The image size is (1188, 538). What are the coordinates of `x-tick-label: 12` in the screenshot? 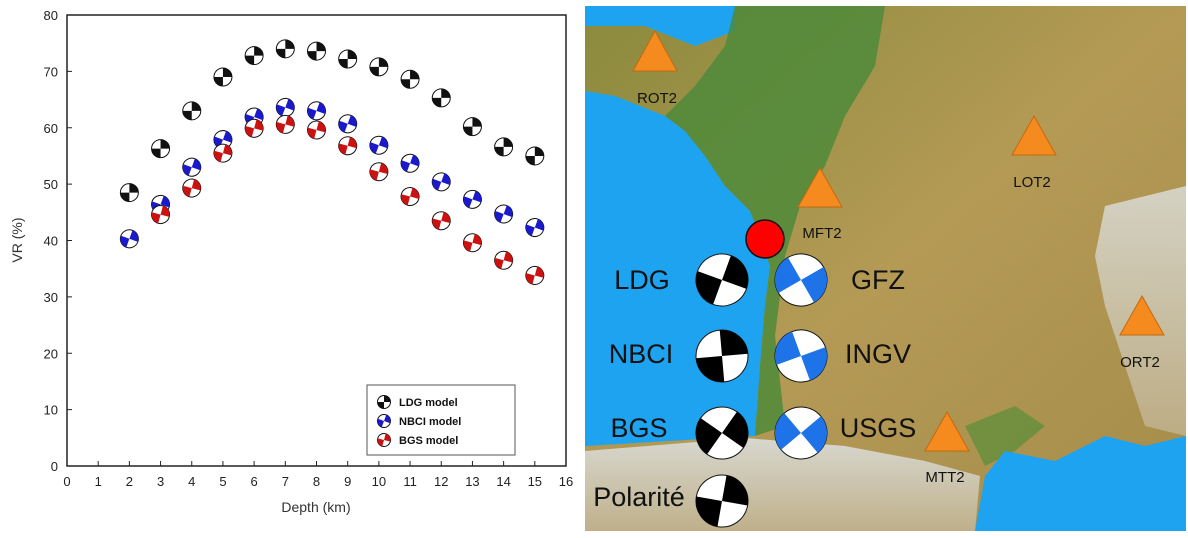 It's located at (441, 481).